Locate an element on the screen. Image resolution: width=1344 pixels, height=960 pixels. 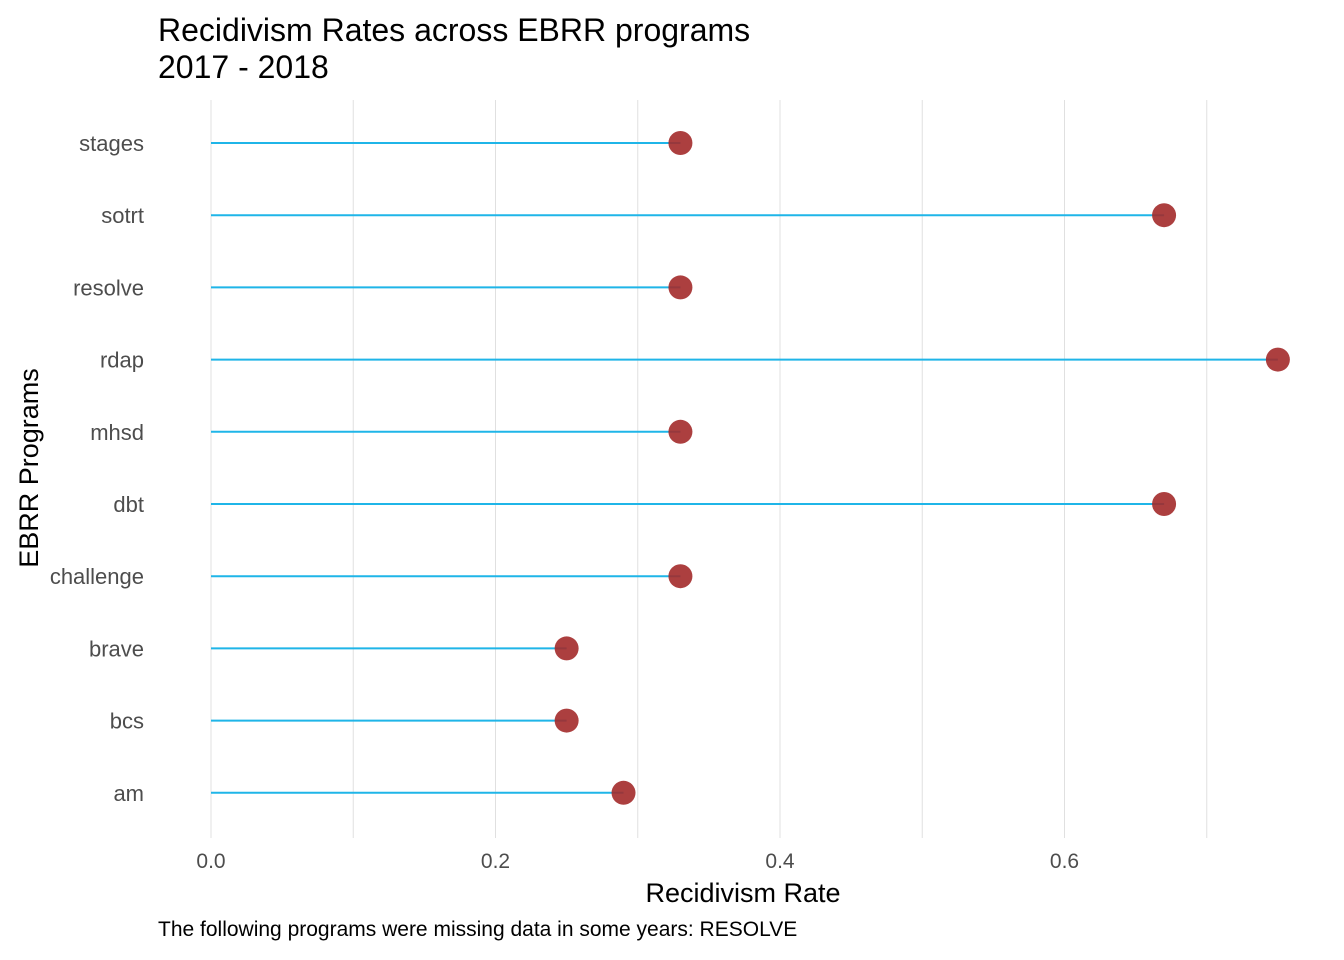
y-tick-label: bcs is located at coordinates (127, 721).